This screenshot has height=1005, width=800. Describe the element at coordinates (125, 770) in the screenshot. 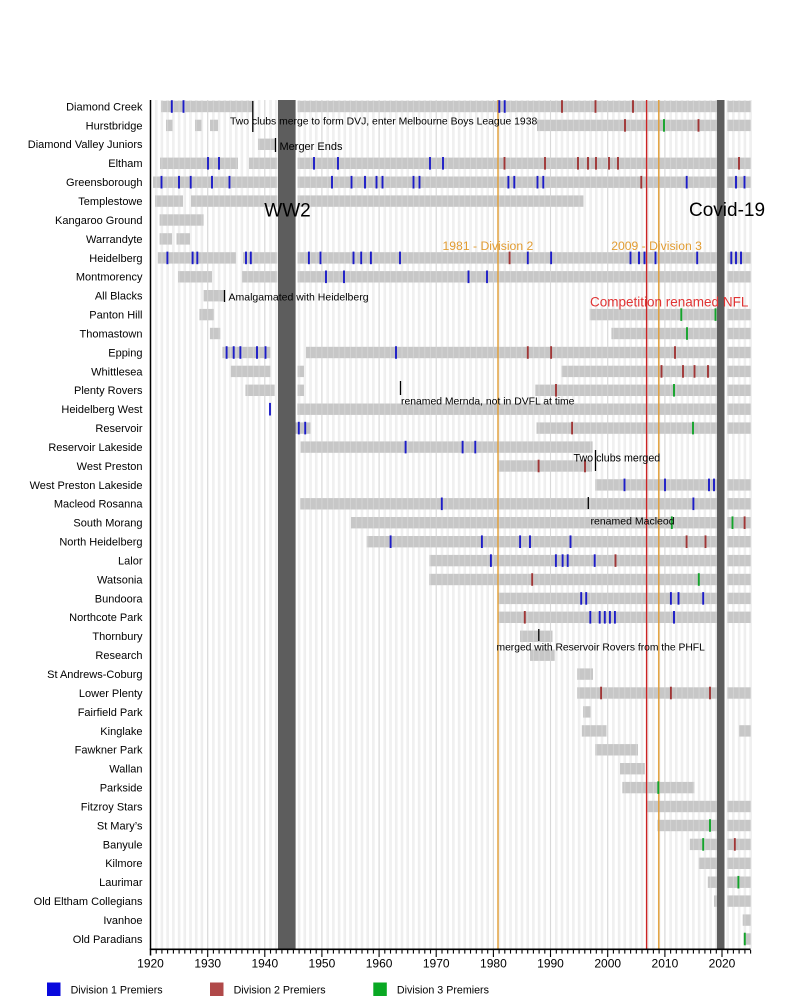

I see `svg-text: Wallan` at that location.